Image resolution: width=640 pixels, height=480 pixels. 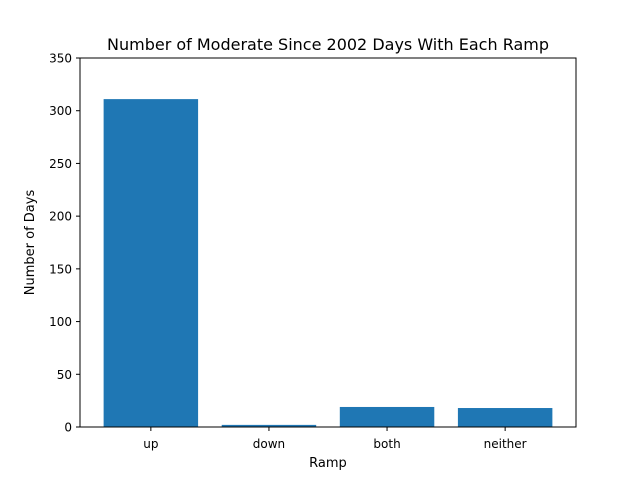 What do you see at coordinates (386, 444) in the screenshot?
I see `x-tick-label: both` at bounding box center [386, 444].